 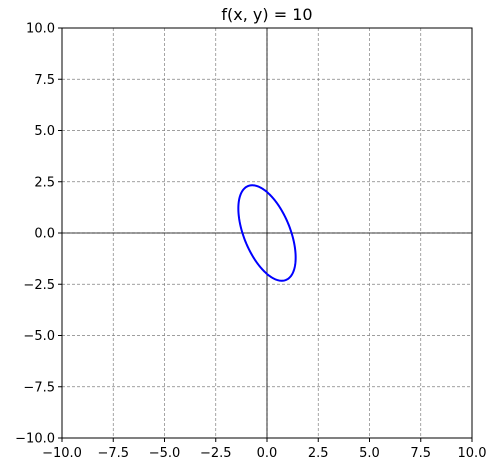 What do you see at coordinates (44, 182) in the screenshot?
I see `y-tick-label: 2.5` at bounding box center [44, 182].